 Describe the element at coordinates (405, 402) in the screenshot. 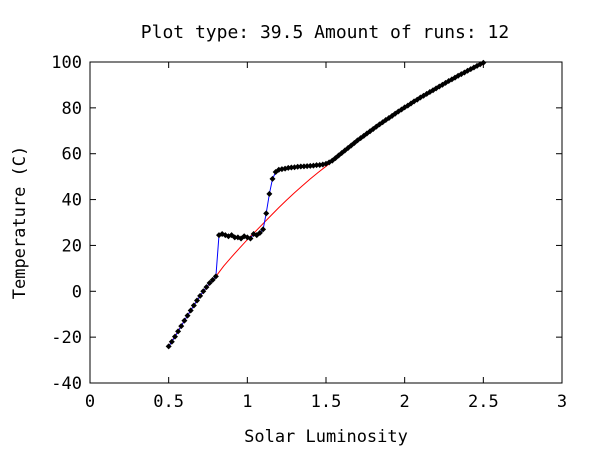

I see `x-tick-label: 2` at that location.